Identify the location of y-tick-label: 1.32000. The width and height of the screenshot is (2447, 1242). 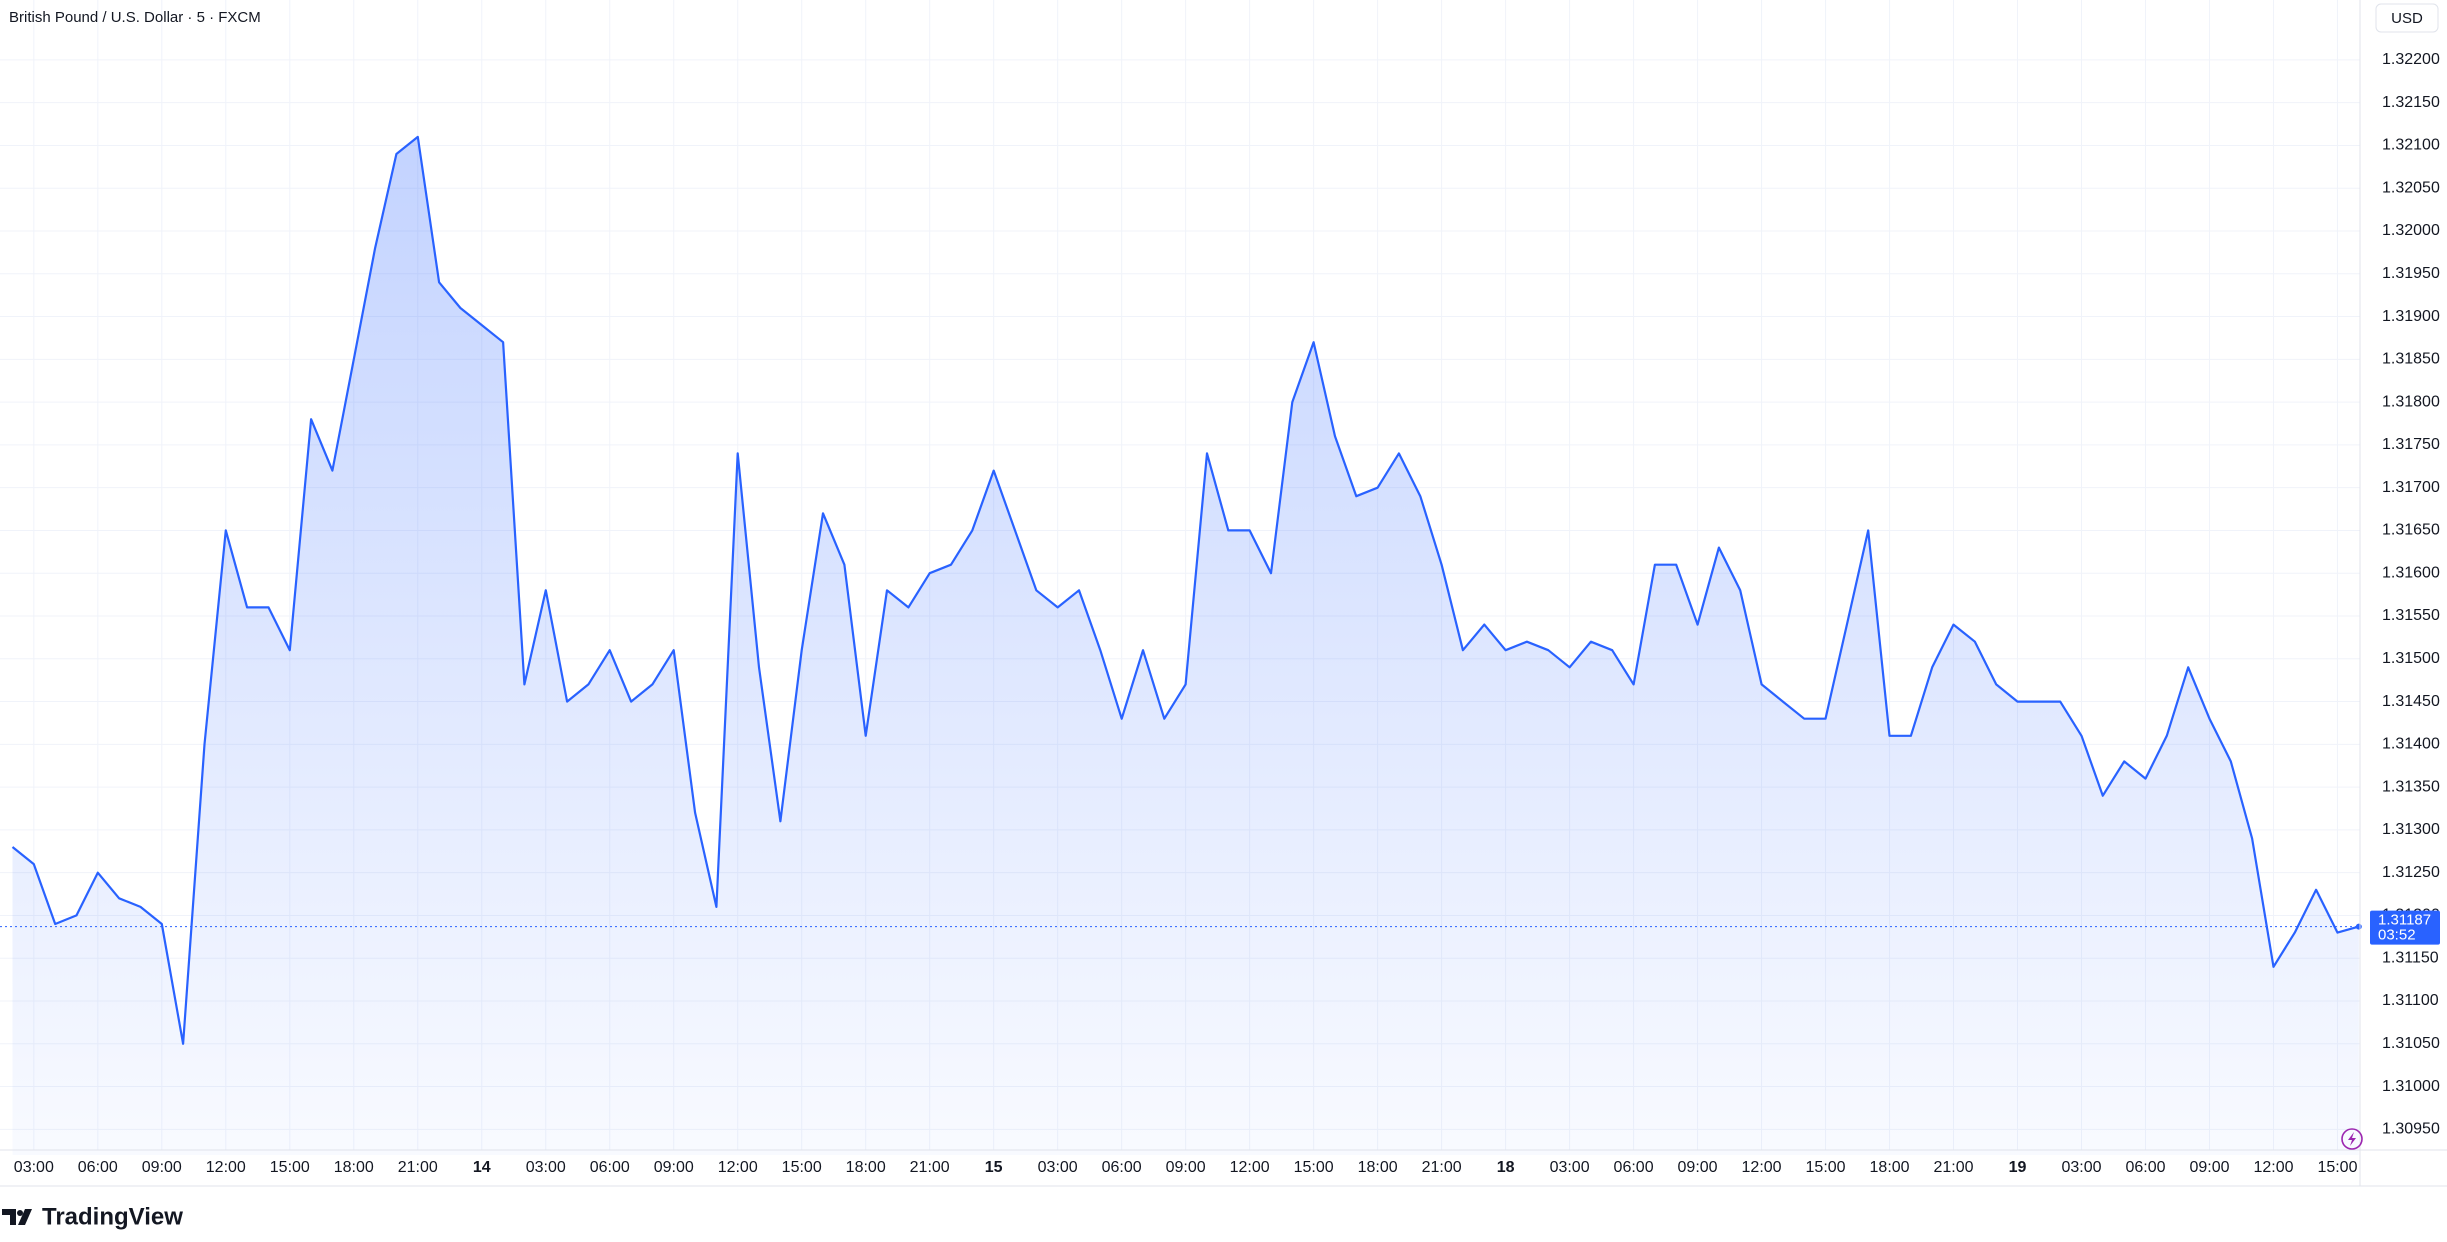
(2411, 230).